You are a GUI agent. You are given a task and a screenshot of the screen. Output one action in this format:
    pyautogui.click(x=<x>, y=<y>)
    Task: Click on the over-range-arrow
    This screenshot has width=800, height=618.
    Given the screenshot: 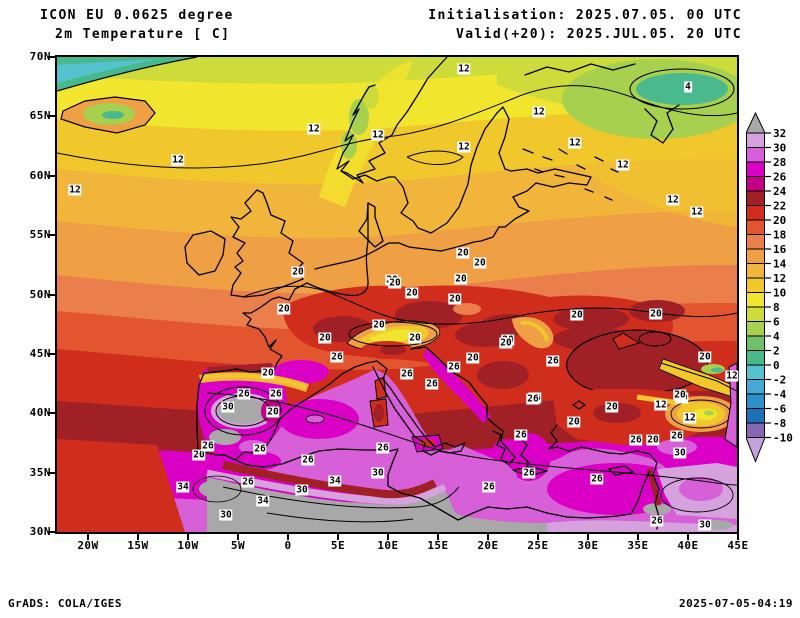 What is the action you would take?
    pyautogui.click(x=755, y=122)
    